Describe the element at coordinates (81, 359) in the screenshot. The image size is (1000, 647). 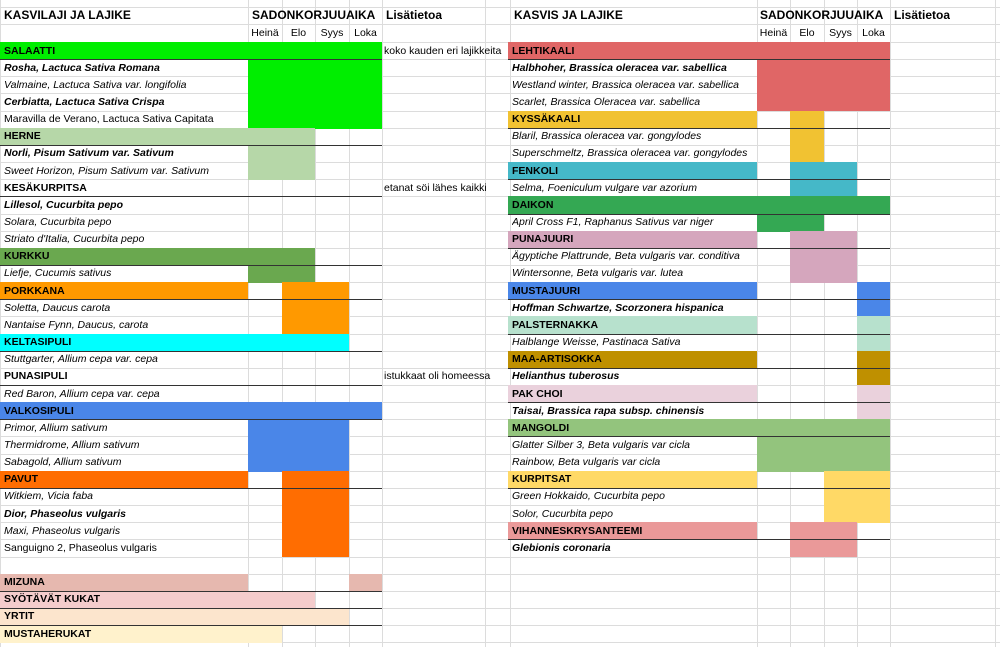
I see `variety-label: Stuttgarter, Allium cepa var. cepa` at that location.